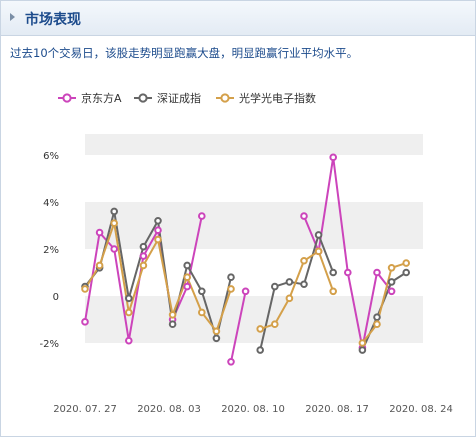  I want to click on panel-header: 市场表现, so click(238, 18).